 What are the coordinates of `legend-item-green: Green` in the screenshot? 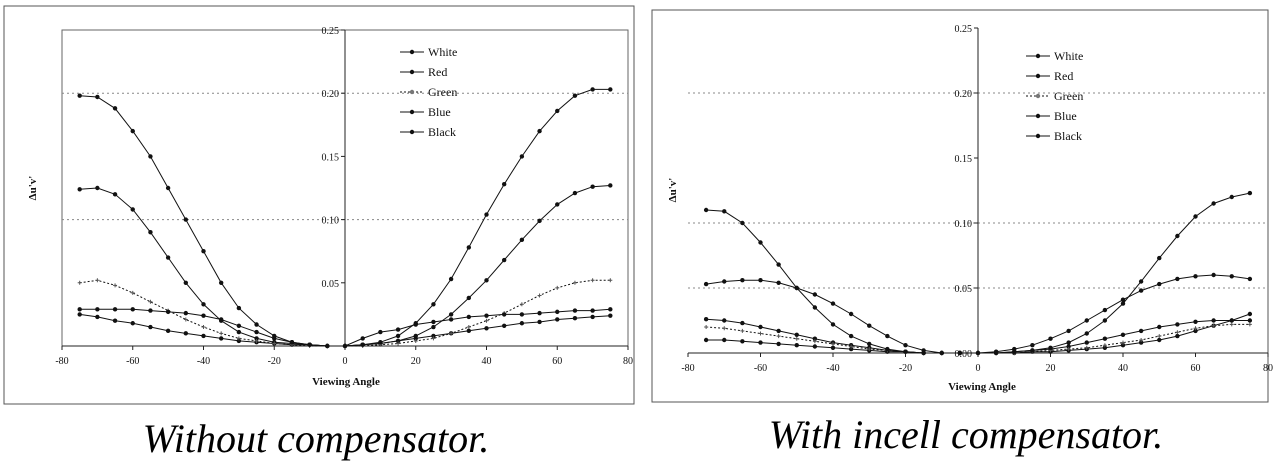 It's located at (428, 92).